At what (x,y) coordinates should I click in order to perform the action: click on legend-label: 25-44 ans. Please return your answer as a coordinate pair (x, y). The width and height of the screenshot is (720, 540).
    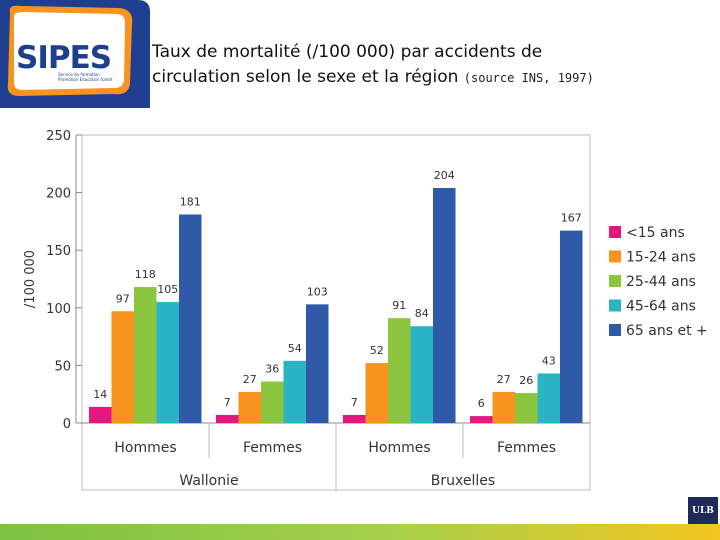
    Looking at the image, I should click on (661, 282).